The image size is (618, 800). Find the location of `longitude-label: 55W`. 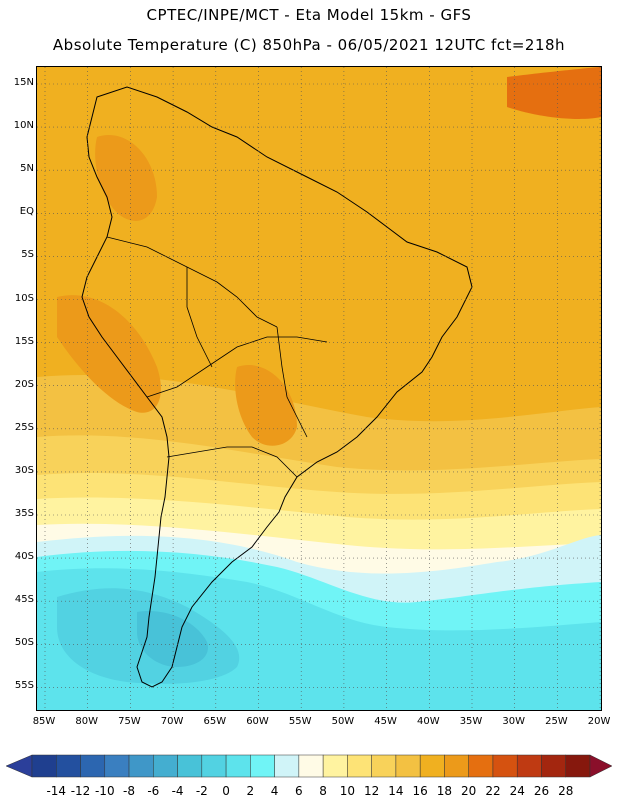

longitude-label: 55W is located at coordinates (300, 721).